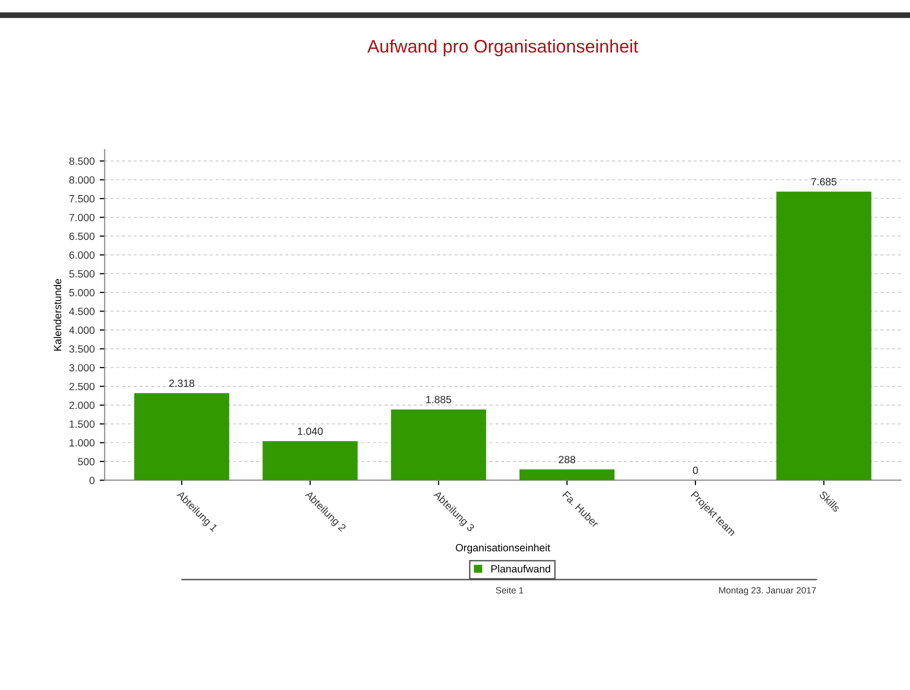  I want to click on text: 288, so click(567, 460).